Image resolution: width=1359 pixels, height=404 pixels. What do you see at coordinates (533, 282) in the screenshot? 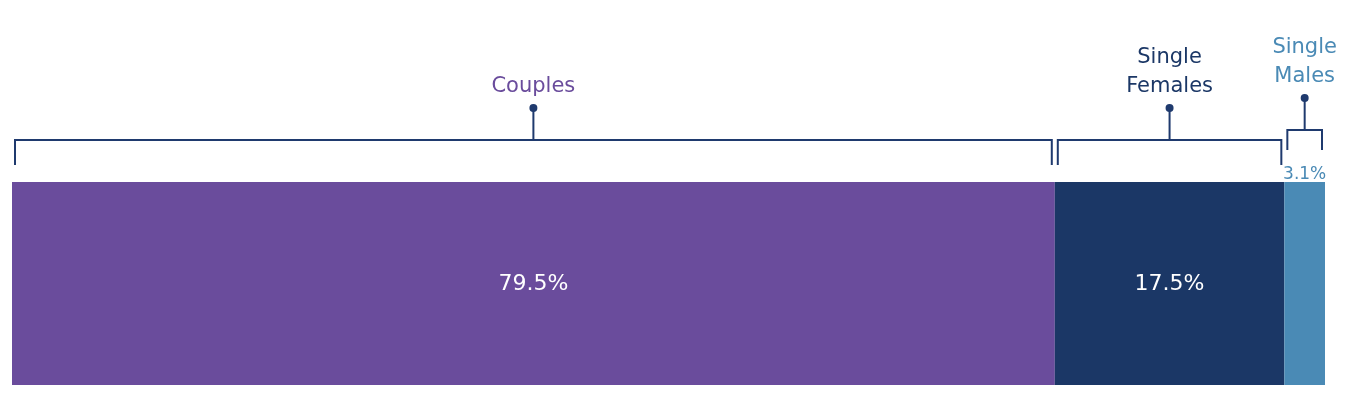
I see `data-label: 79.5%` at bounding box center [533, 282].